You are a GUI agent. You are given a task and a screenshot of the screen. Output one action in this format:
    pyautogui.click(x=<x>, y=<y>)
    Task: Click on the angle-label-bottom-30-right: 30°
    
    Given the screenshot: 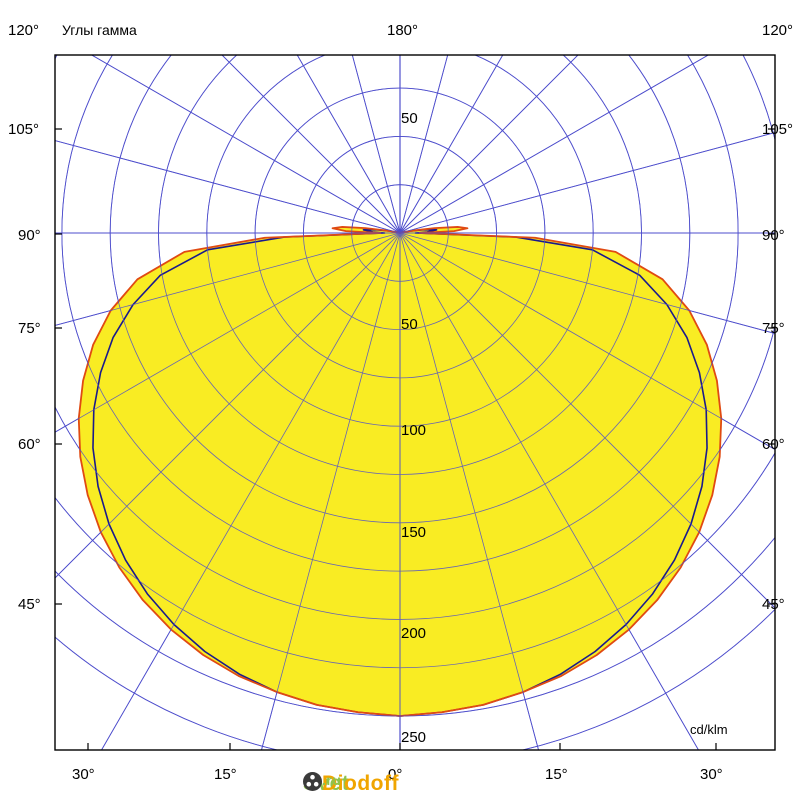 What is the action you would take?
    pyautogui.click(x=711, y=774)
    